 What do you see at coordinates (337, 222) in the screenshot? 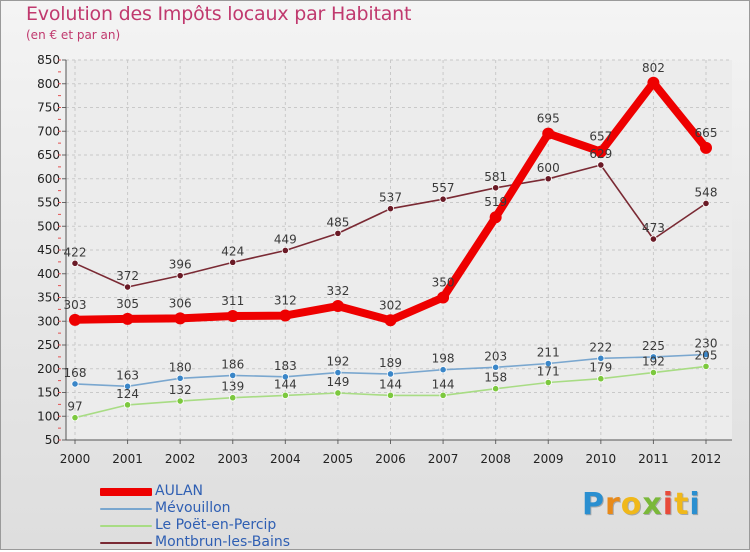
I see `data-label-montbrun-les-bains: 485` at bounding box center [337, 222].